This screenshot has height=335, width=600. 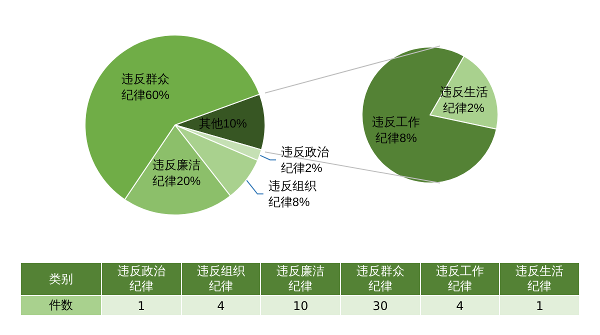 What do you see at coordinates (464, 99) in the screenshot?
I see `slice-label: 违反生活纪律2%` at bounding box center [464, 99].